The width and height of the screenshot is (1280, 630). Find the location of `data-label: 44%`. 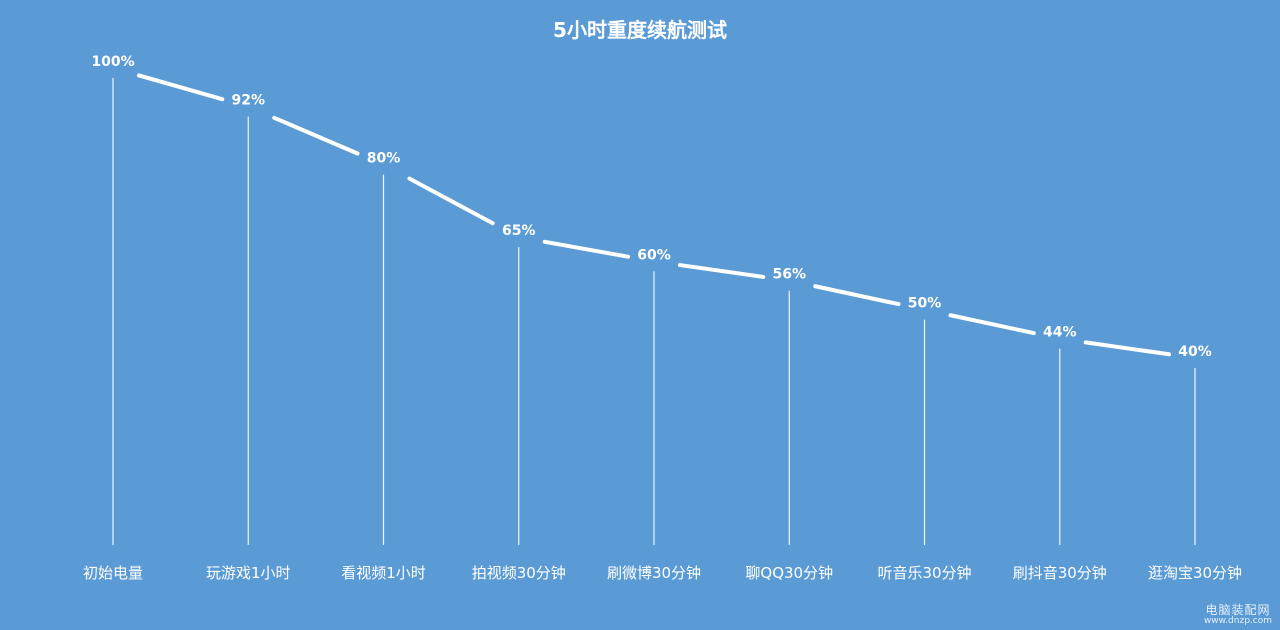

data-label: 44% is located at coordinates (1060, 333).